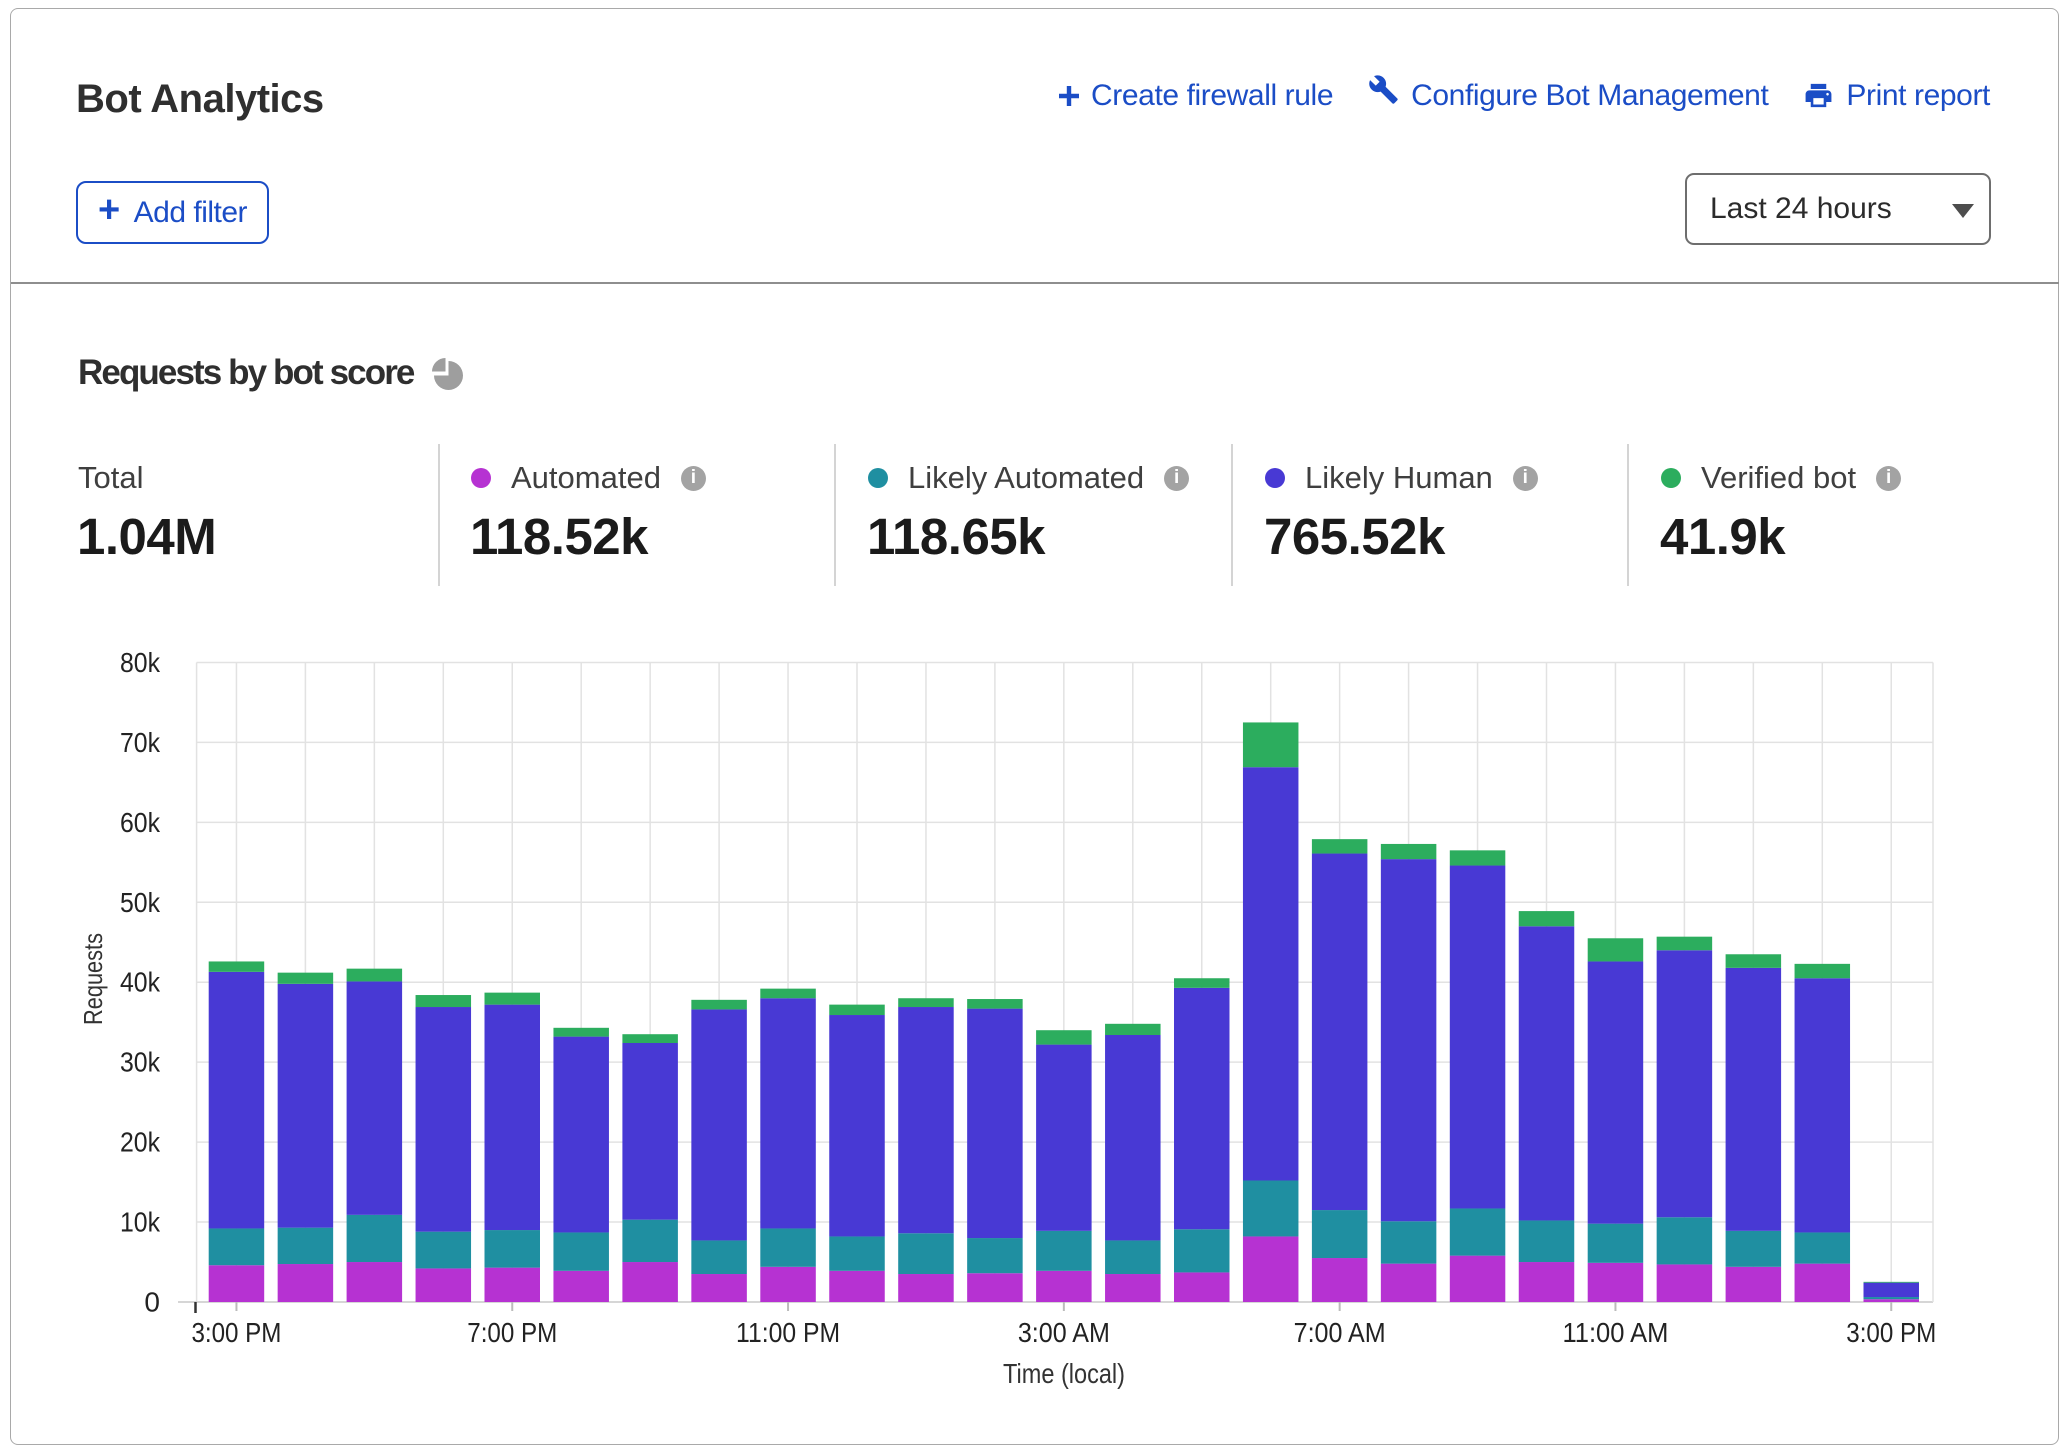 The height and width of the screenshot is (1445, 2070). I want to click on svg-text: 50k, so click(140, 902).